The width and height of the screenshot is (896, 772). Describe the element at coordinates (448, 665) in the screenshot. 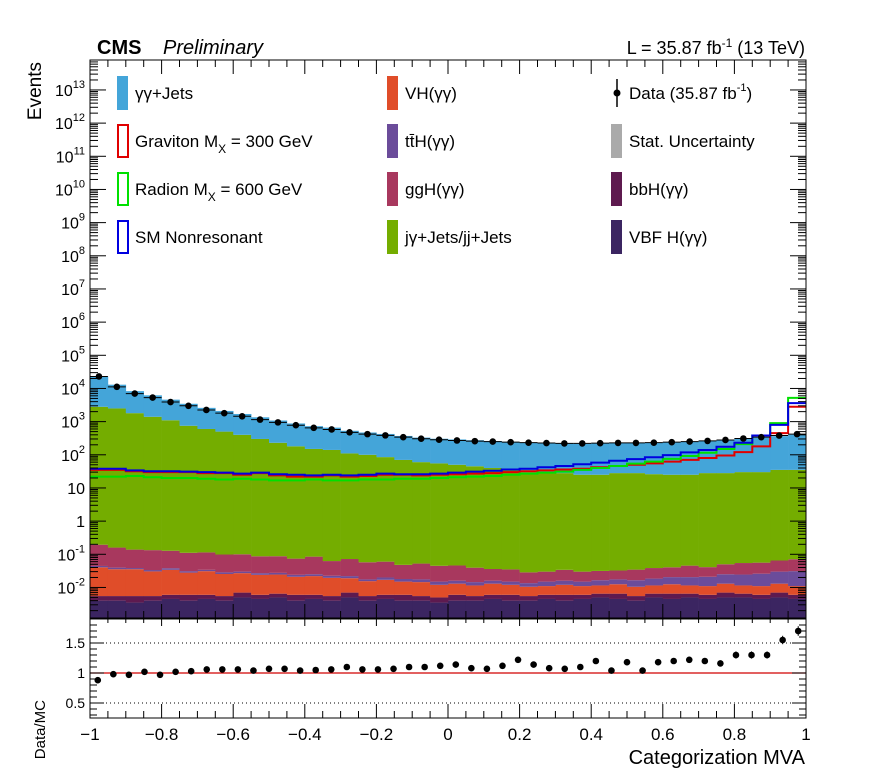

I see `ratio-layer` at that location.